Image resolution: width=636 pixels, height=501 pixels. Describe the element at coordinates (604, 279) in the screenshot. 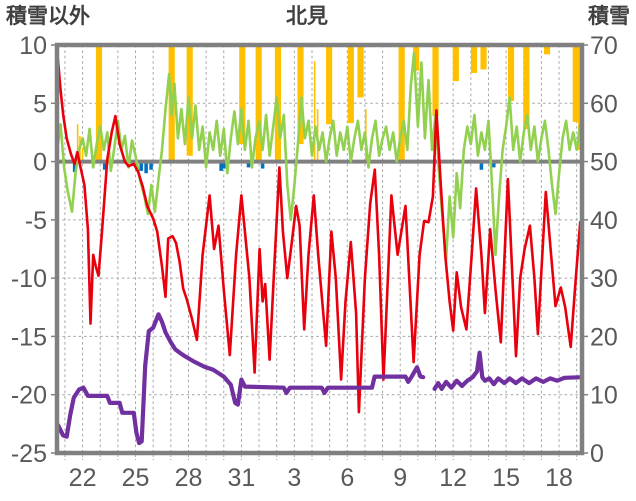

I see `right-axis-tick-label: 30` at that location.